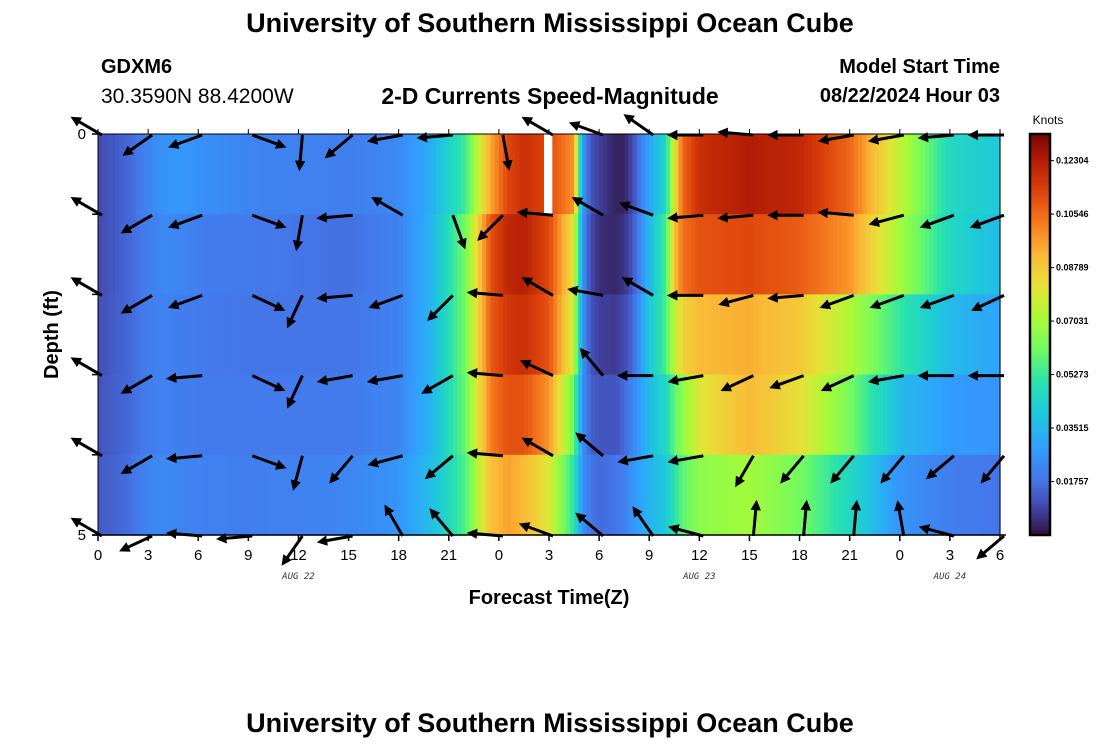  I want to click on x-tick-label: 3, so click(549, 555).